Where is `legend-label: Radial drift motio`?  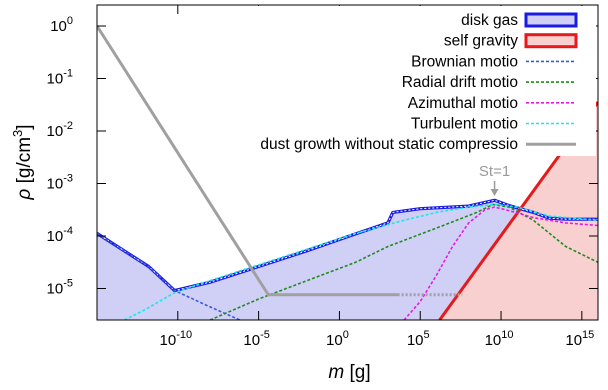
legend-label: Radial drift motio is located at coordinates (460, 82).